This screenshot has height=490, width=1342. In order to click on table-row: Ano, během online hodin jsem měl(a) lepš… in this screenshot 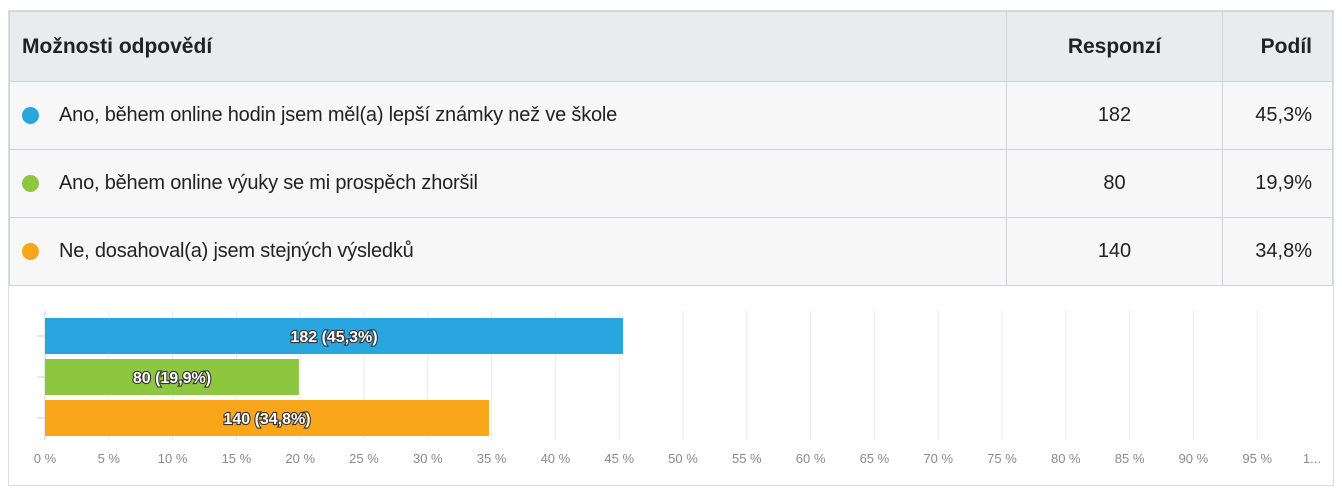, I will do `click(671, 115)`.